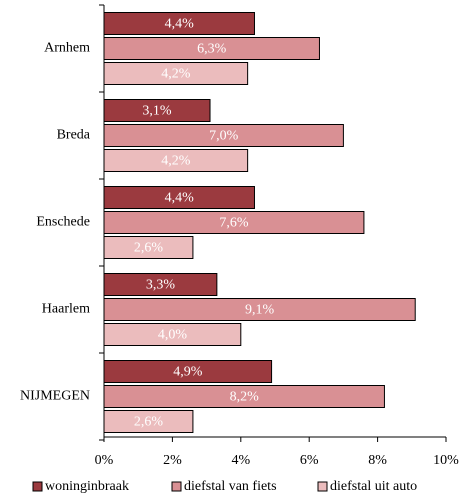 Image resolution: width=472 pixels, height=501 pixels. I want to click on legend-label: diefstal van fiets, so click(230, 486).